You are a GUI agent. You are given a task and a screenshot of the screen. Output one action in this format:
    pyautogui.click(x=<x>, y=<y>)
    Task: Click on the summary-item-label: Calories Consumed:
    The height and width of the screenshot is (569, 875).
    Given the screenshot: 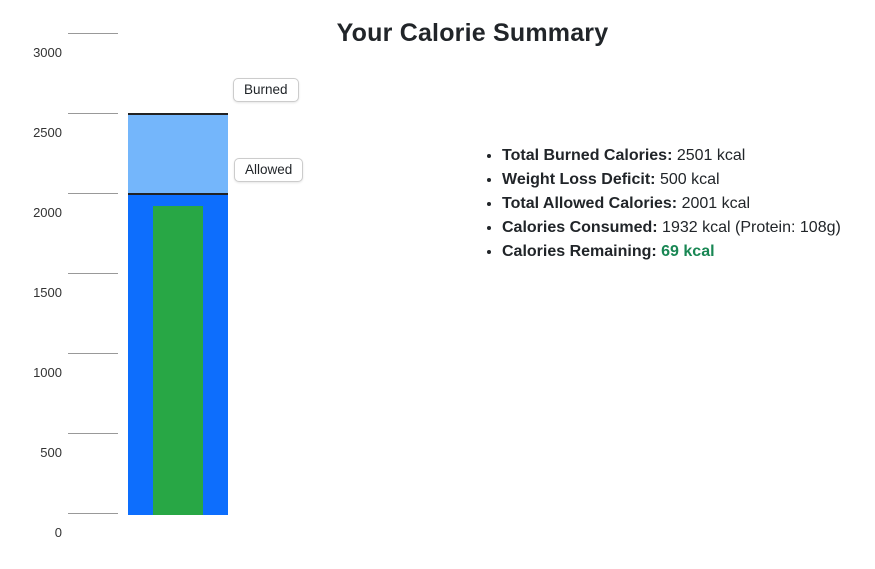 What is the action you would take?
    pyautogui.click(x=580, y=227)
    